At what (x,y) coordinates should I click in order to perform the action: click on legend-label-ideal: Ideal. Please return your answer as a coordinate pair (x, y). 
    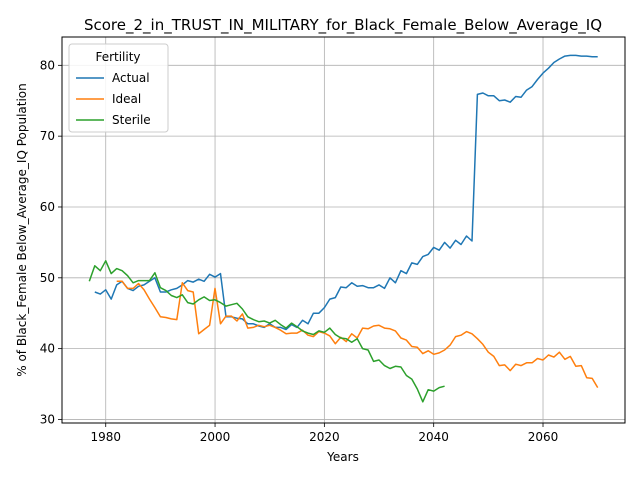
    Looking at the image, I should click on (126, 99).